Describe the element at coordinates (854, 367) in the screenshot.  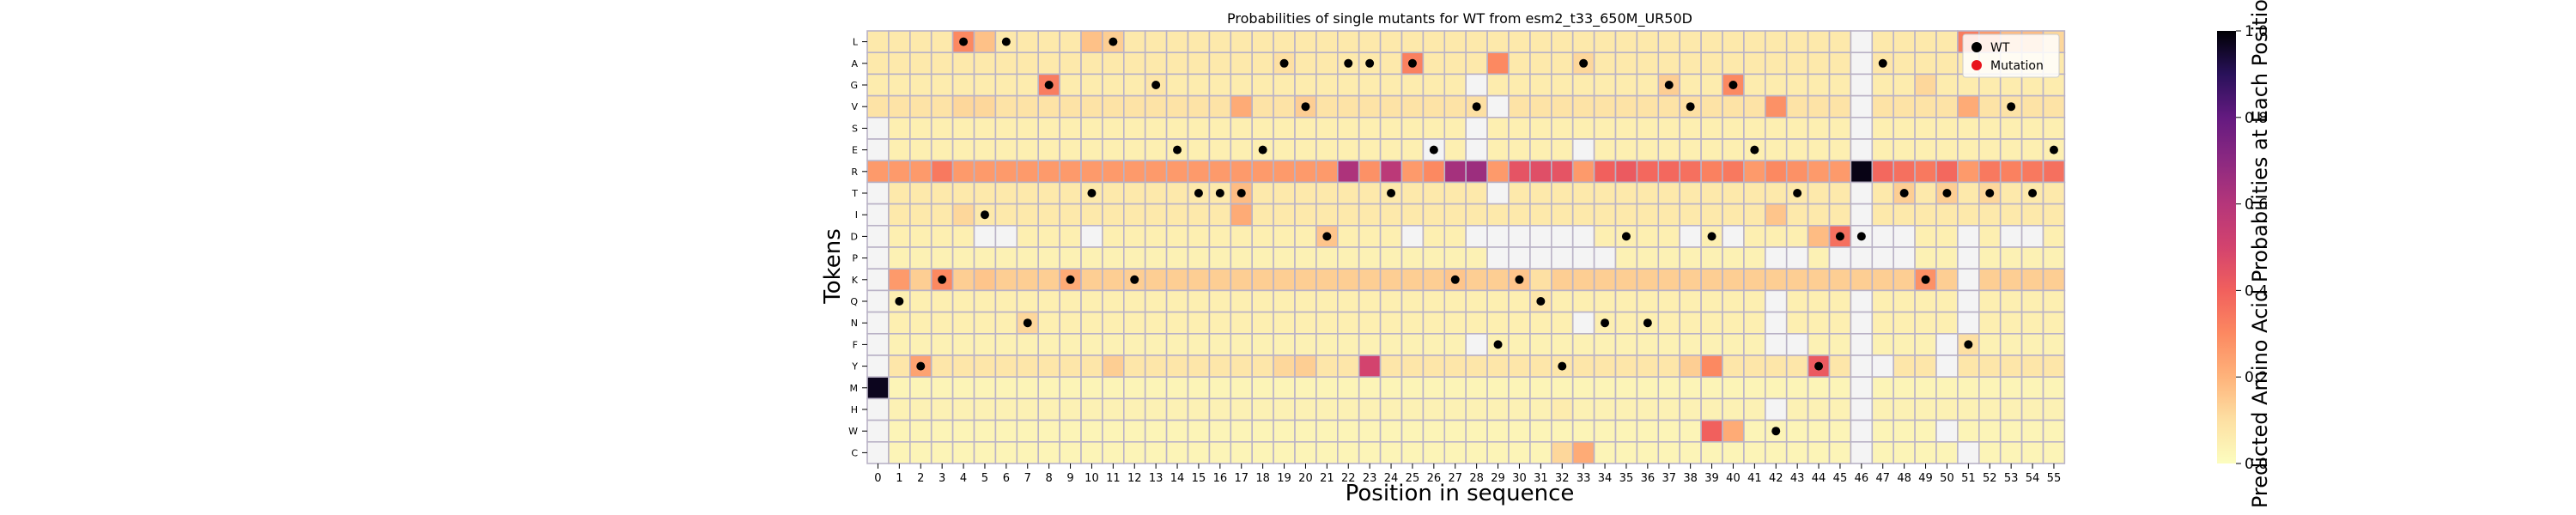
I see `y-tick-label-Y: Y` at that location.